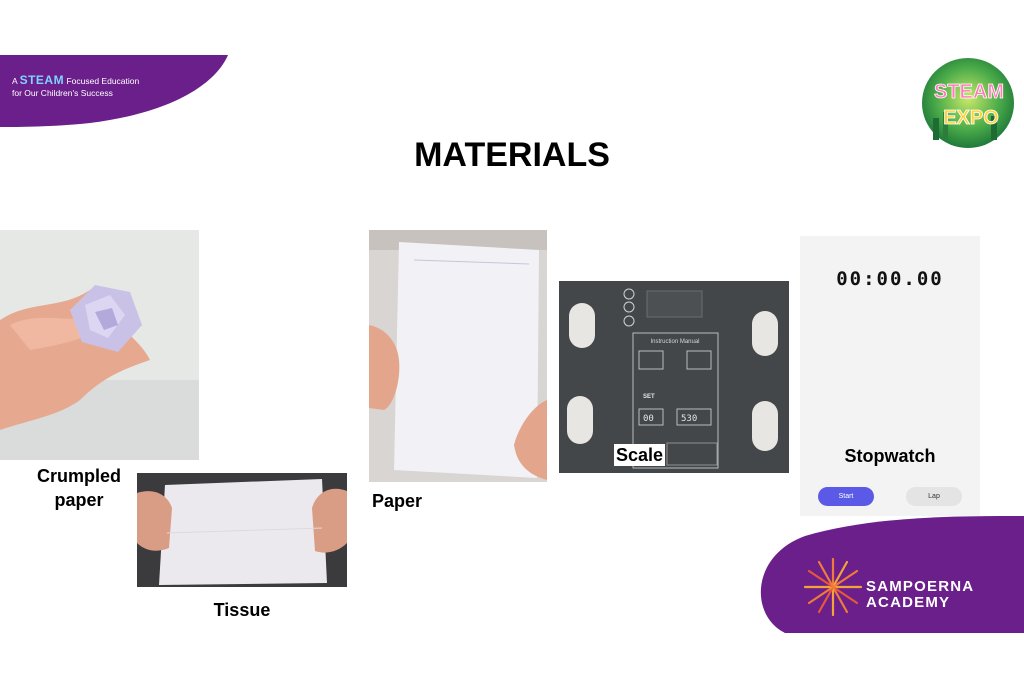 The image size is (1024, 683). What do you see at coordinates (833, 587) in the screenshot?
I see `sunburst-icon` at bounding box center [833, 587].